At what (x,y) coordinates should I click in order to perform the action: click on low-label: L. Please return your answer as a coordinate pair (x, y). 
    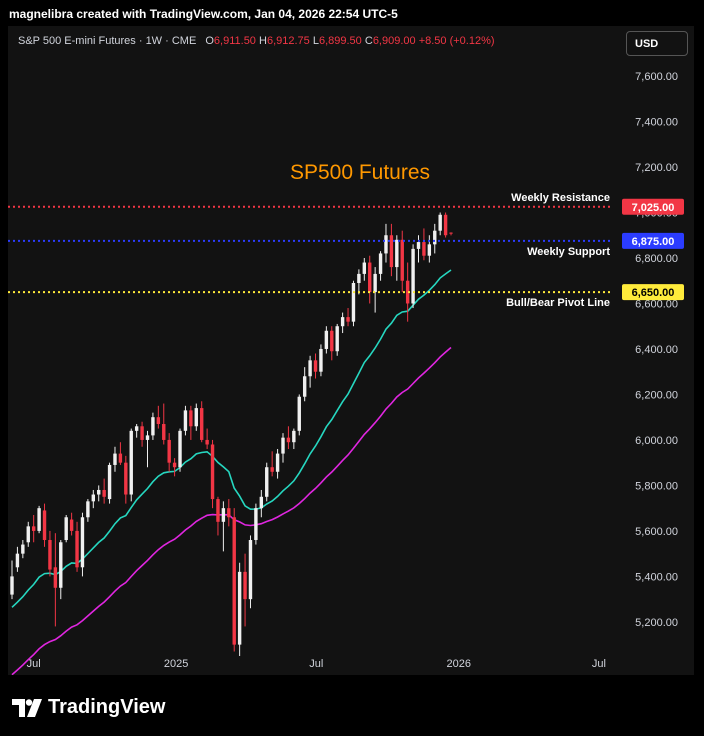
    Looking at the image, I should click on (315, 41).